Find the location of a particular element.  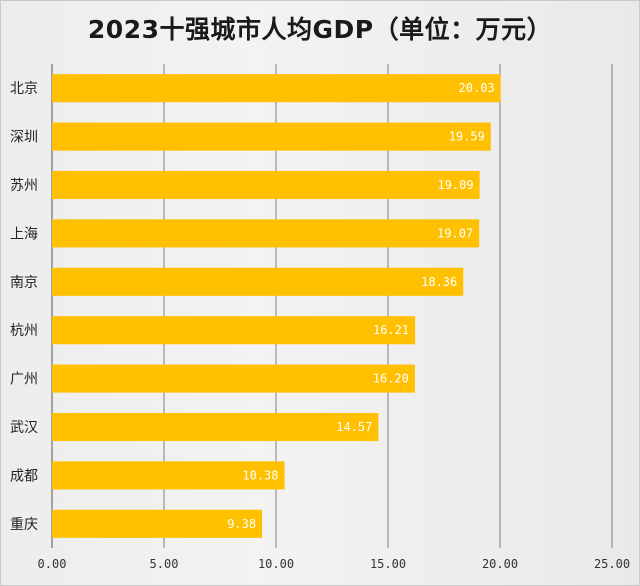

category-label: 重庆 is located at coordinates (24, 525).